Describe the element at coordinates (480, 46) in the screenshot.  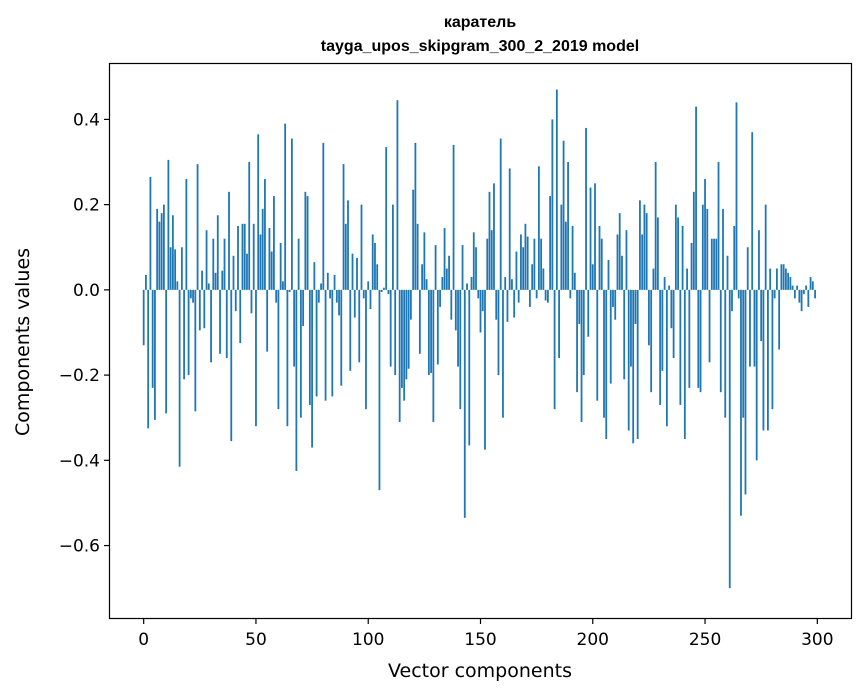
I see `chart-subtitle: tayga_upos_skipgram_300_2_2019 model` at that location.